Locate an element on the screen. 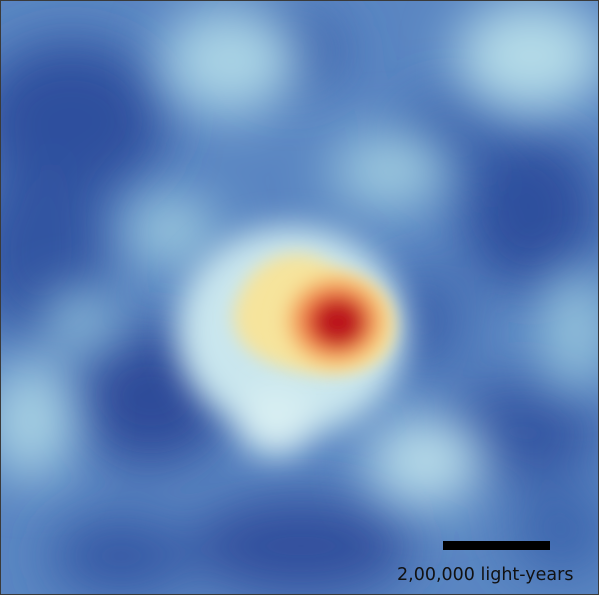 This screenshot has height=595, width=599. scale-bar-label: 2,00,000 light-years is located at coordinates (485, 575).